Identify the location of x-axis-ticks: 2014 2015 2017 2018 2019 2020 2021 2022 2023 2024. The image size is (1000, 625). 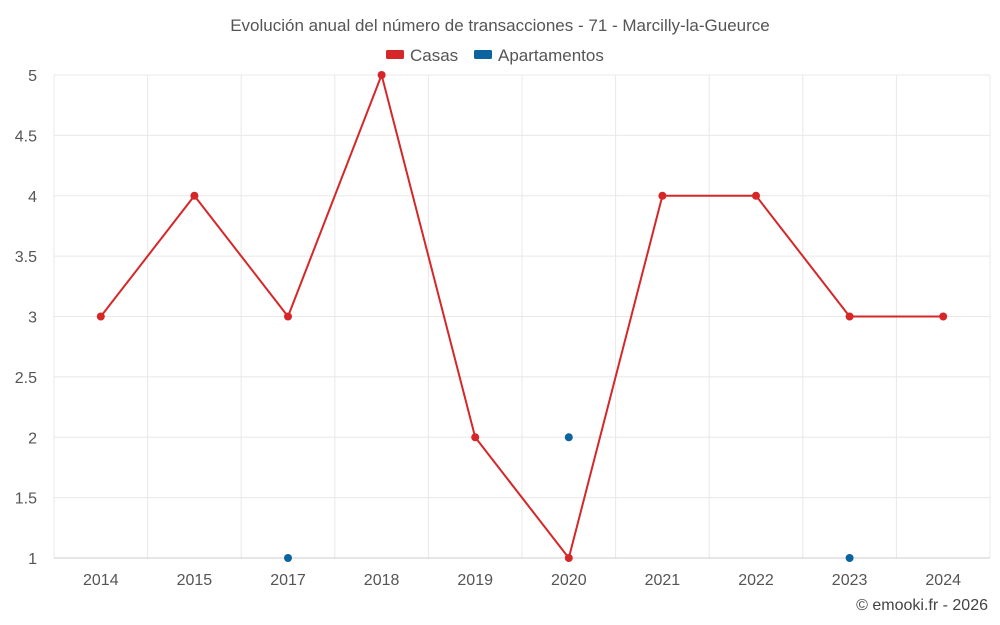
(522, 580).